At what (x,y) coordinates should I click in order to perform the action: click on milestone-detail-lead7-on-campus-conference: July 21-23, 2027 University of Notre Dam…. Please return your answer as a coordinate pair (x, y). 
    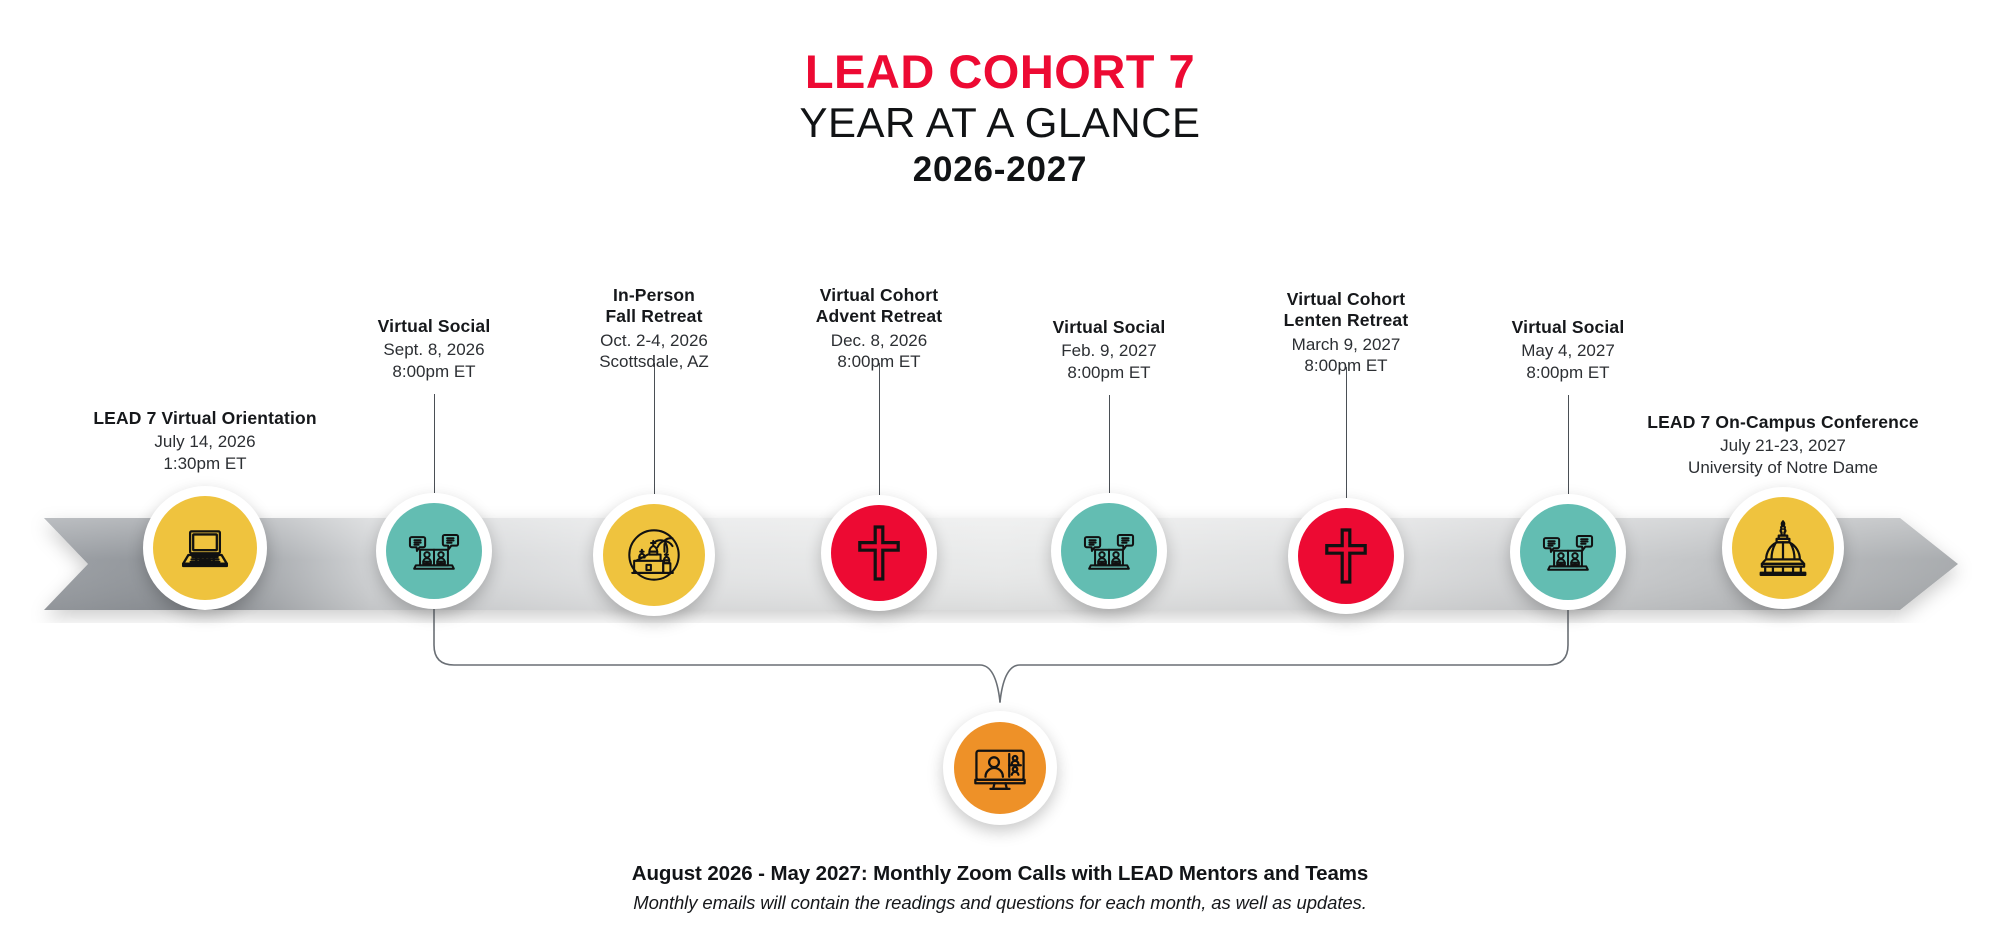
    Looking at the image, I should click on (1783, 457).